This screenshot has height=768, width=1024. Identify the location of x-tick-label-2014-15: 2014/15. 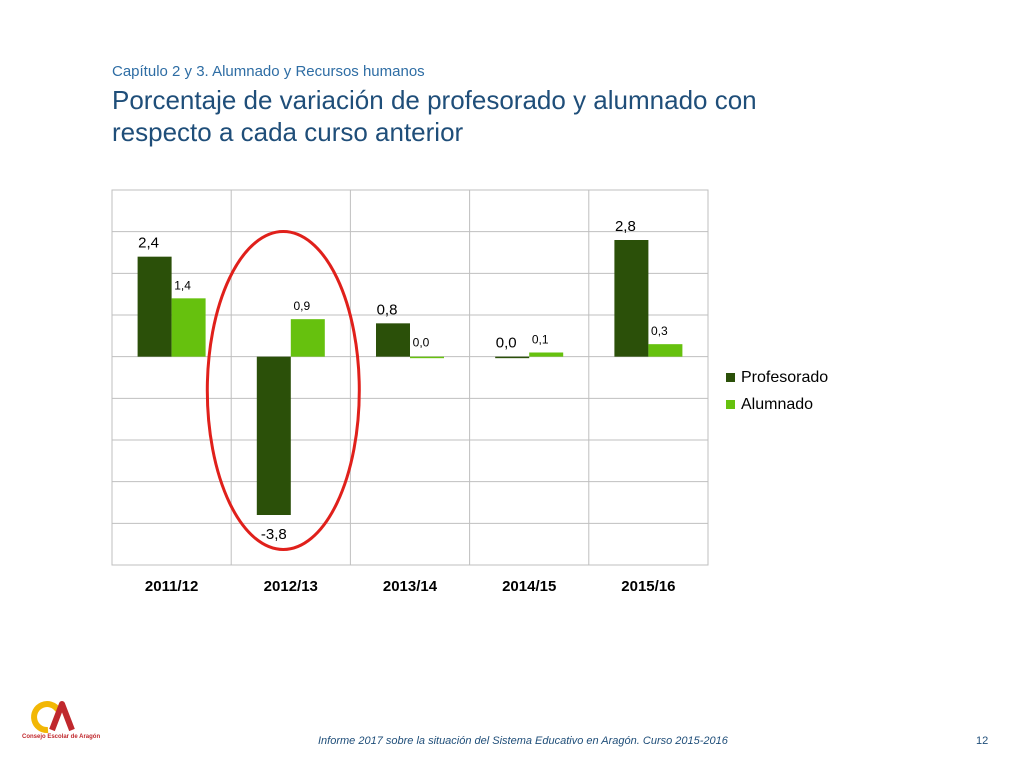
(529, 586).